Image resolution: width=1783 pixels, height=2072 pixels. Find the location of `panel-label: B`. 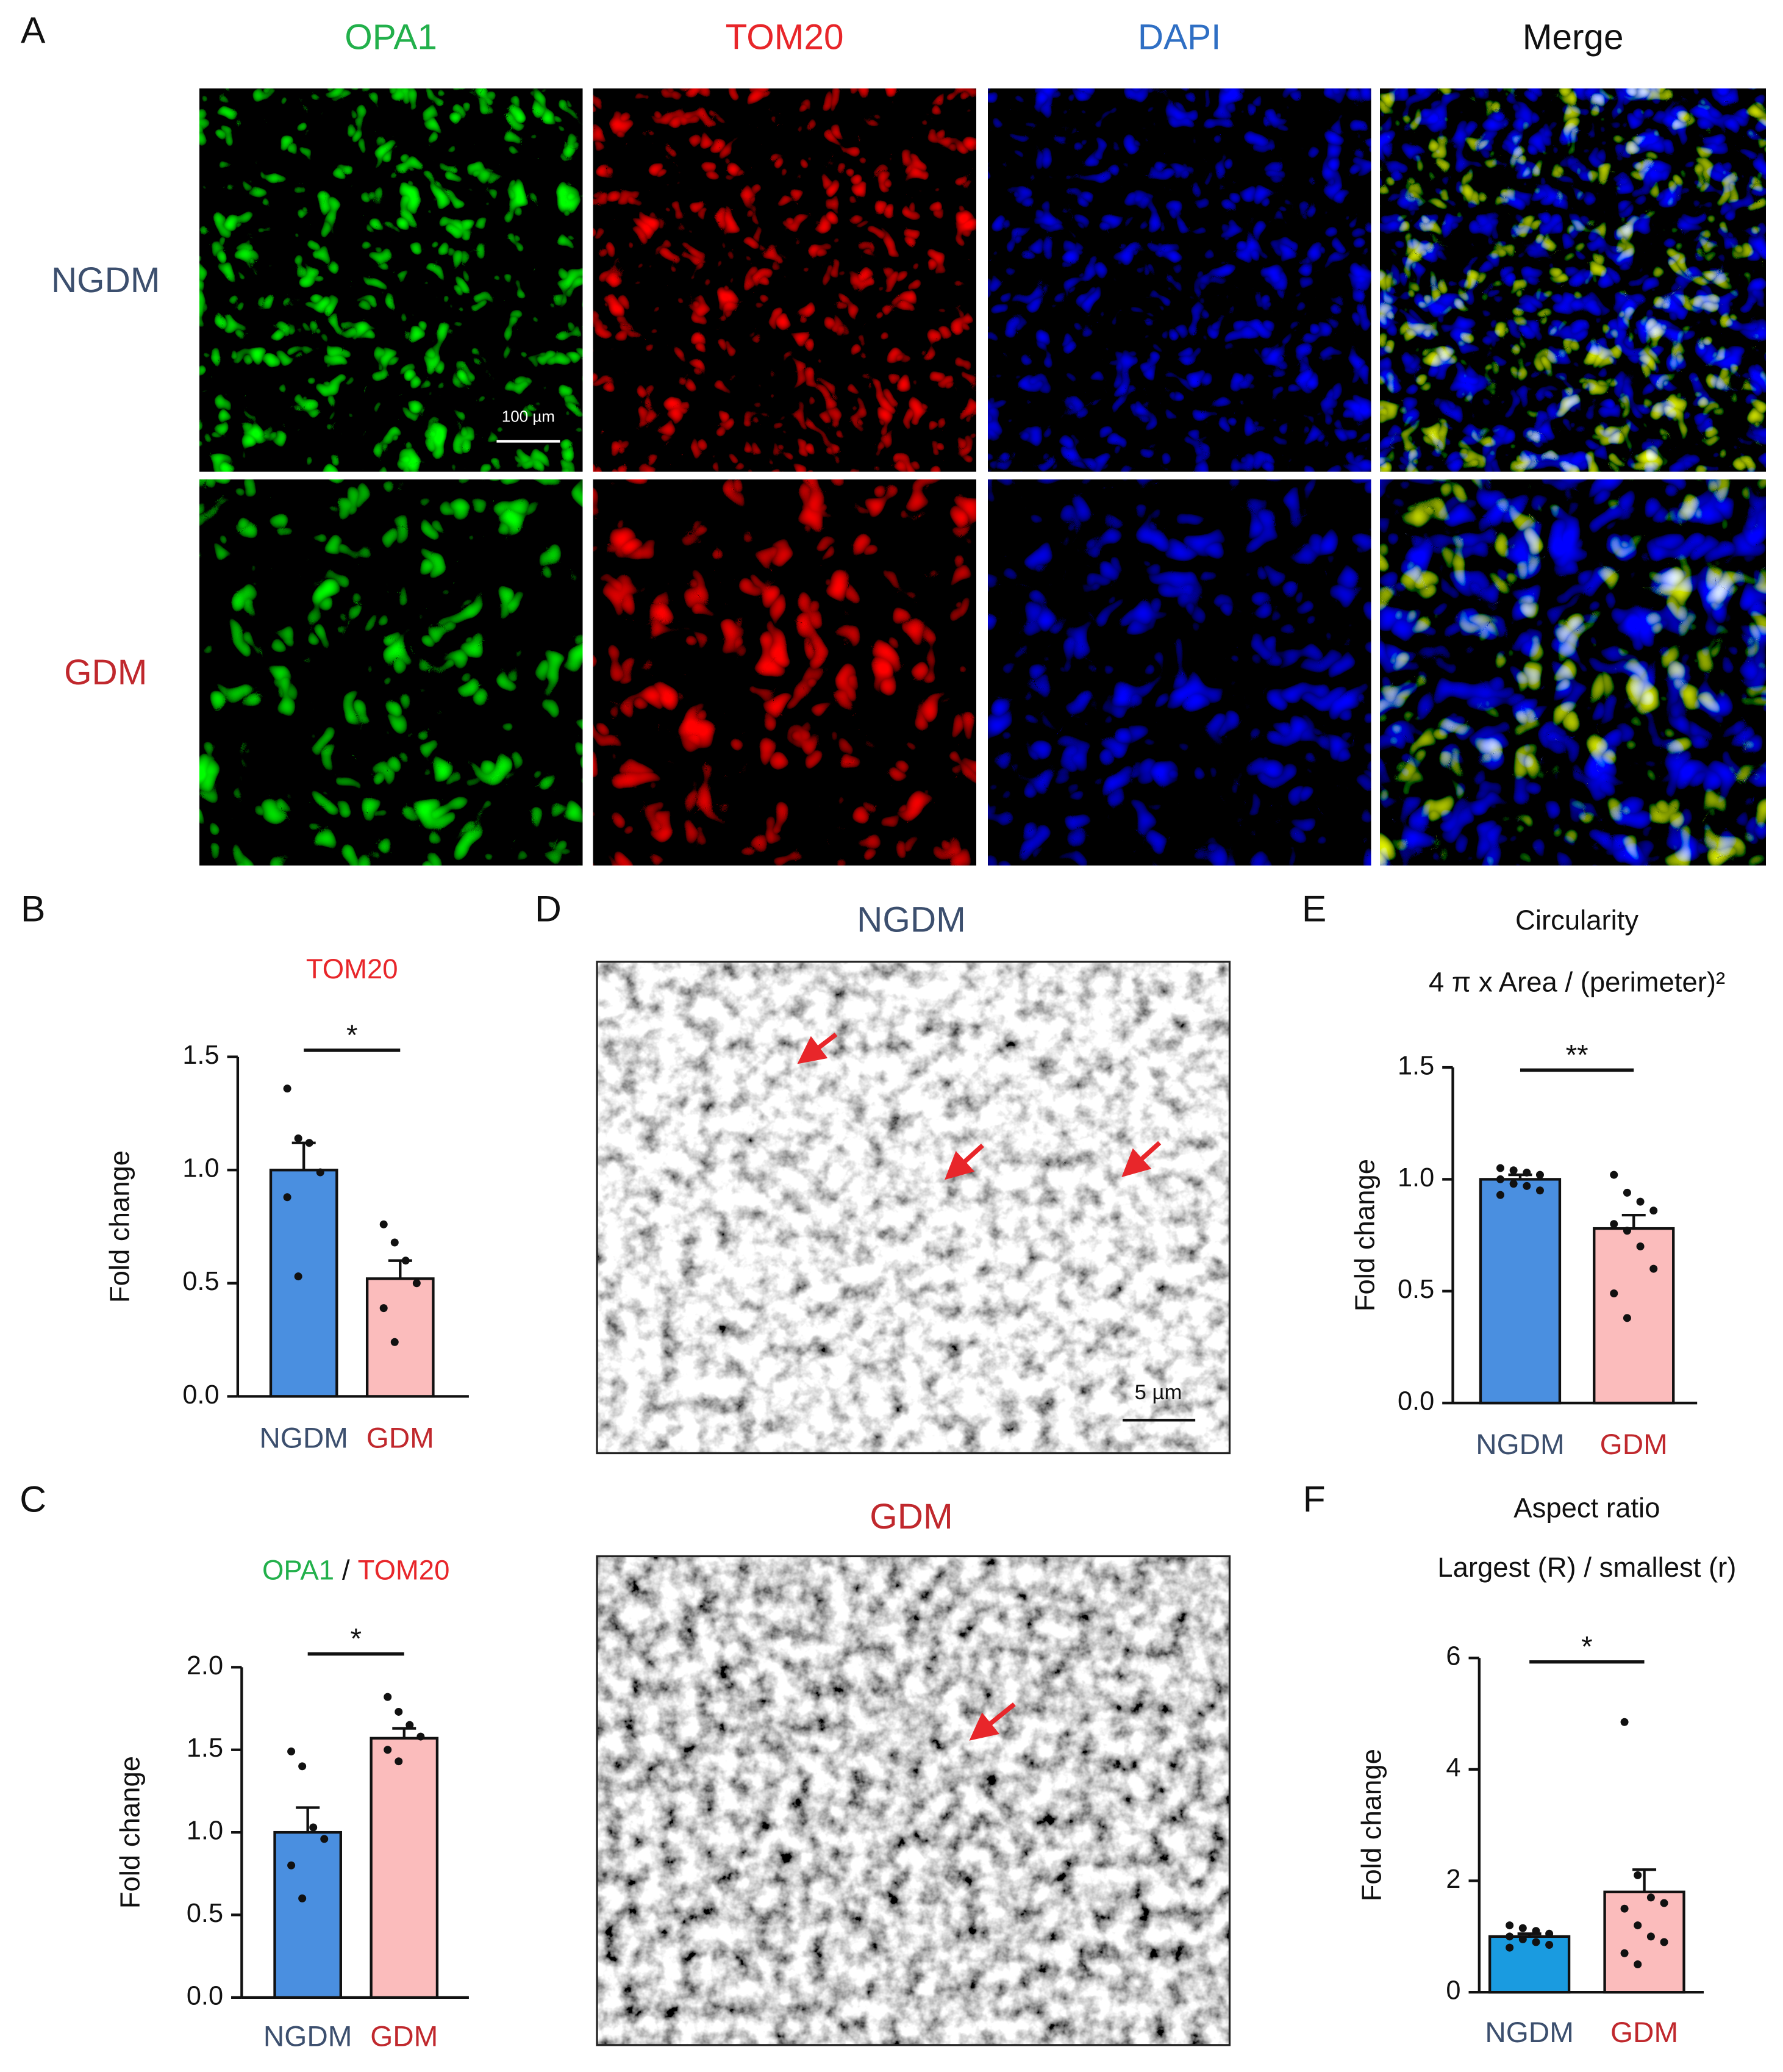

panel-label: B is located at coordinates (33, 908).